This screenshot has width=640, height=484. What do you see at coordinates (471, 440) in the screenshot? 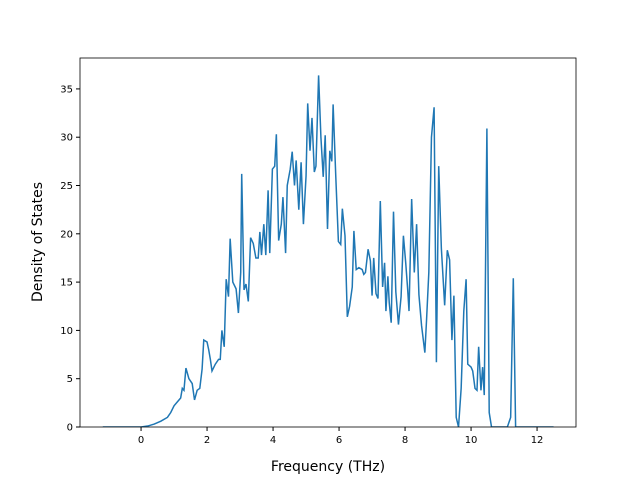
I see `x-tick-label: 10` at bounding box center [471, 440].